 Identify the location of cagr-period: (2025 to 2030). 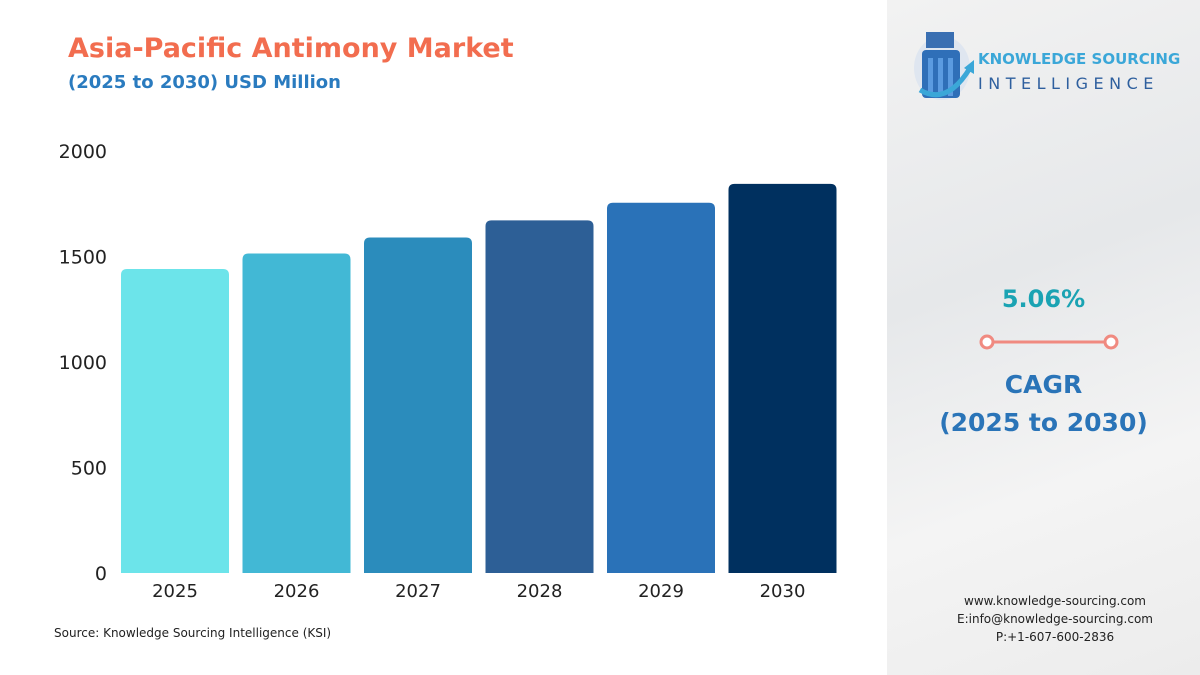
(1043, 422).